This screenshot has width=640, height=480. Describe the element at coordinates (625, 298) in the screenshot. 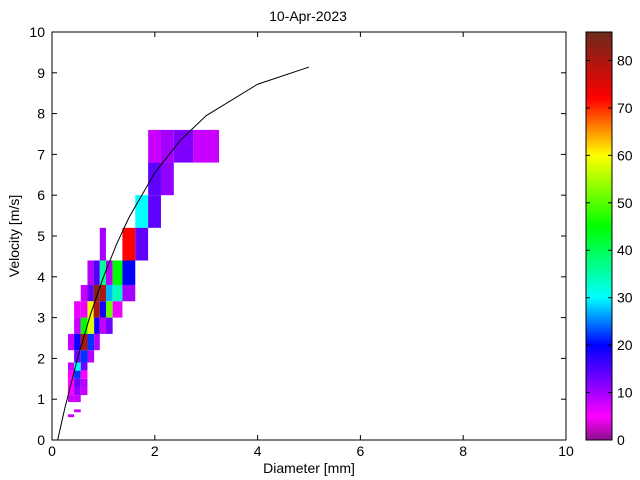

I see `colorbar-tick-label: 30` at that location.